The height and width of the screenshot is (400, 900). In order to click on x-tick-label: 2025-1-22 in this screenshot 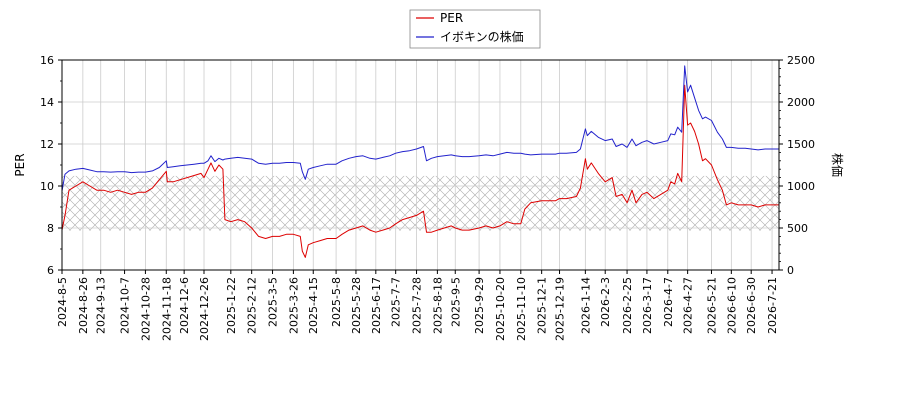, I will do `click(231, 305)`.